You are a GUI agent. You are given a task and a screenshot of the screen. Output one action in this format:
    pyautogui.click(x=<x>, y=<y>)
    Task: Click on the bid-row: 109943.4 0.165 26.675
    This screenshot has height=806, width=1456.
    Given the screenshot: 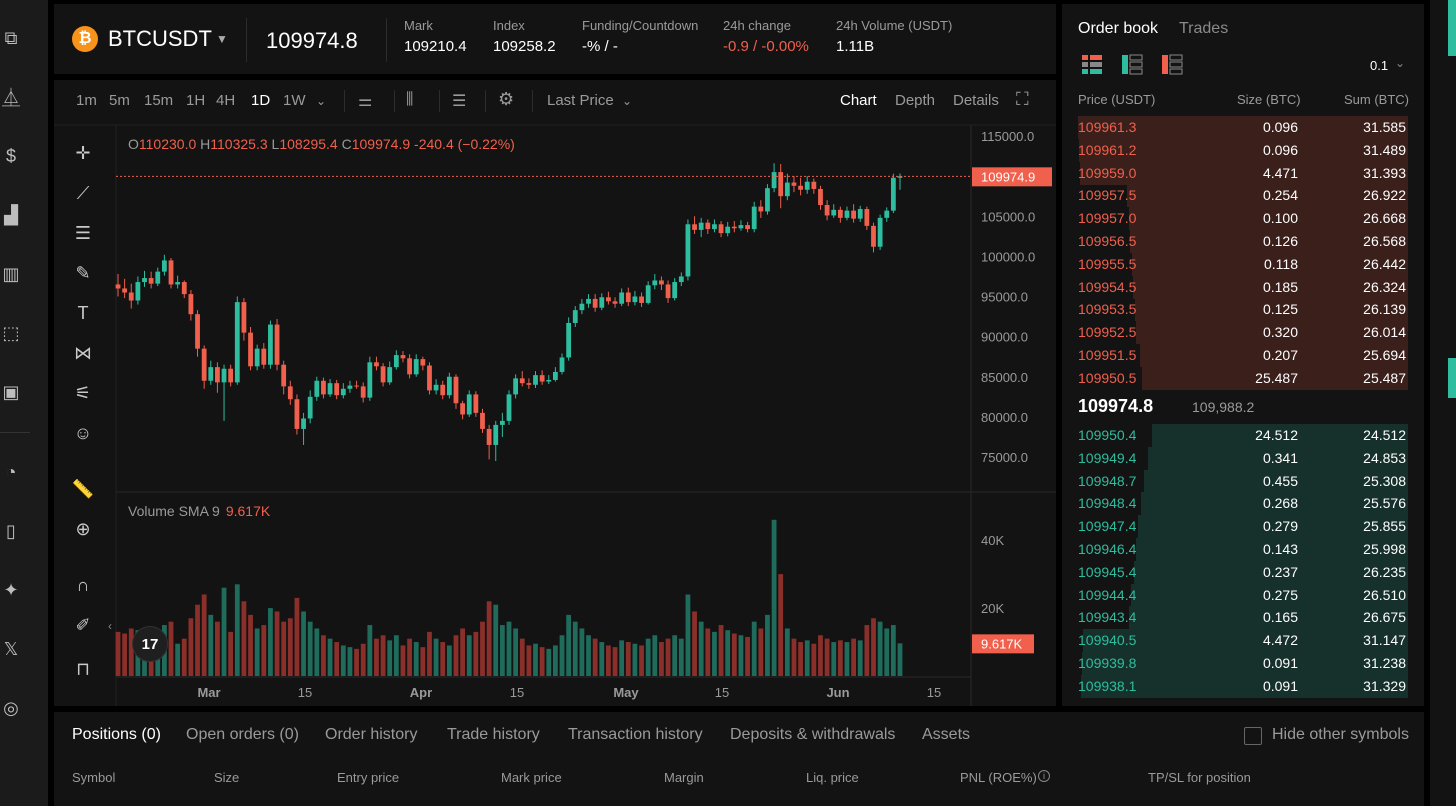 What is the action you would take?
    pyautogui.click(x=1243, y=618)
    